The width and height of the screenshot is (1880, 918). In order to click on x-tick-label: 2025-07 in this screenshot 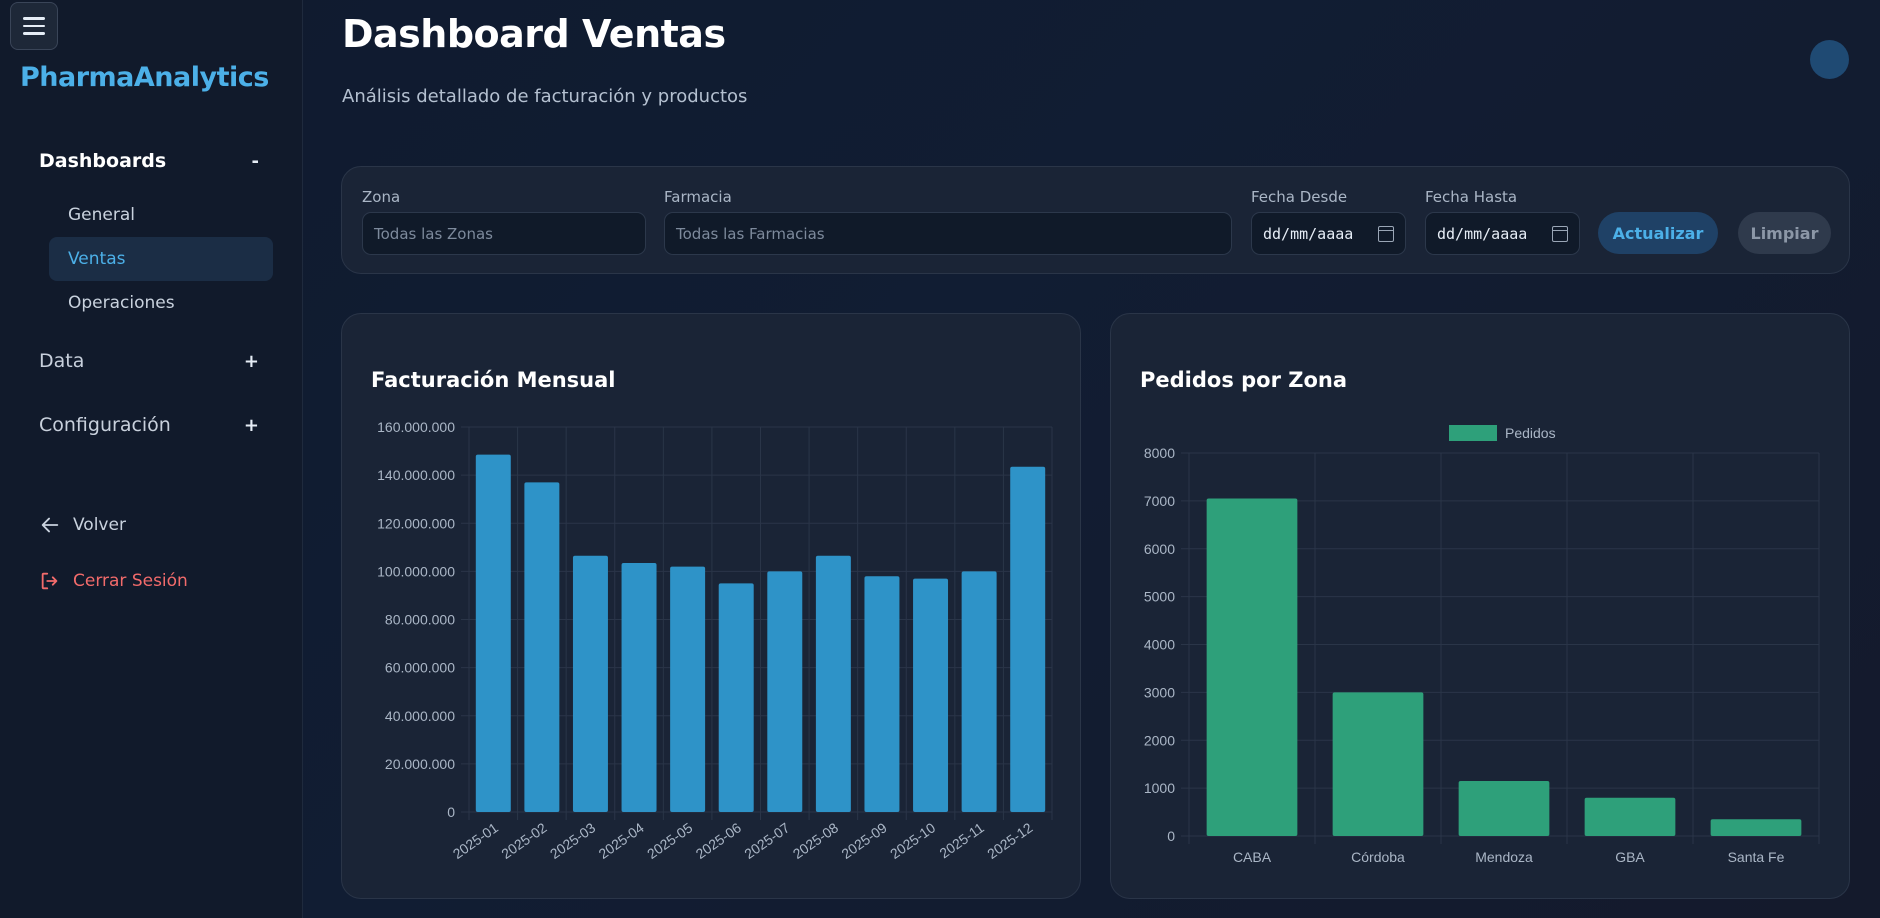, I will do `click(766, 840)`.